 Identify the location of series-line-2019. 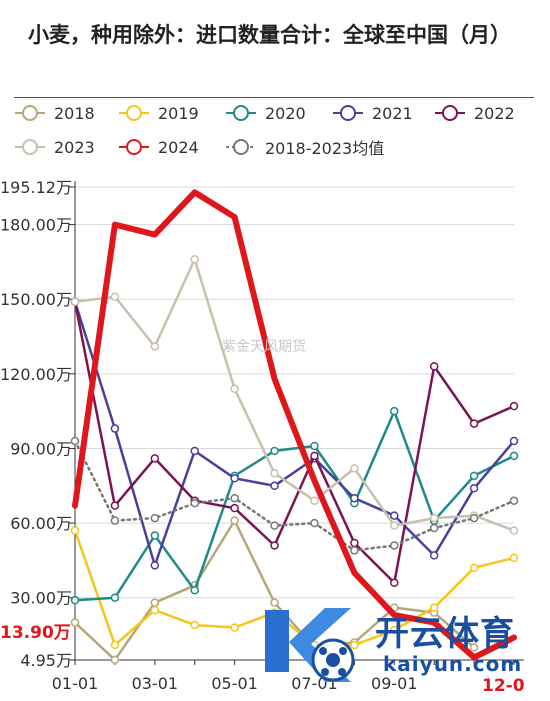
(294, 588).